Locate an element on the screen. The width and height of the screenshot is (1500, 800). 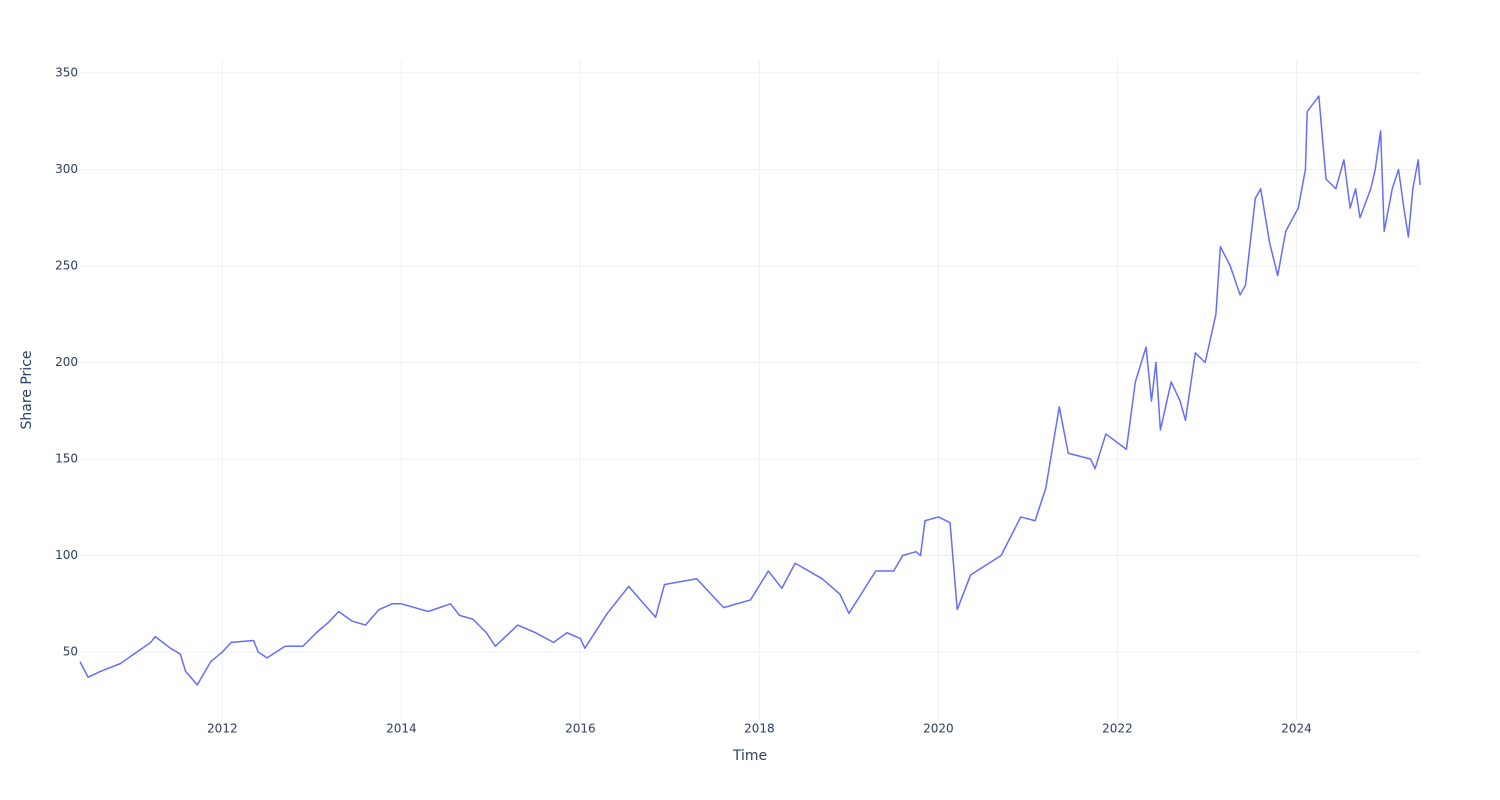
x-tick-label: 2016 is located at coordinates (580, 729).